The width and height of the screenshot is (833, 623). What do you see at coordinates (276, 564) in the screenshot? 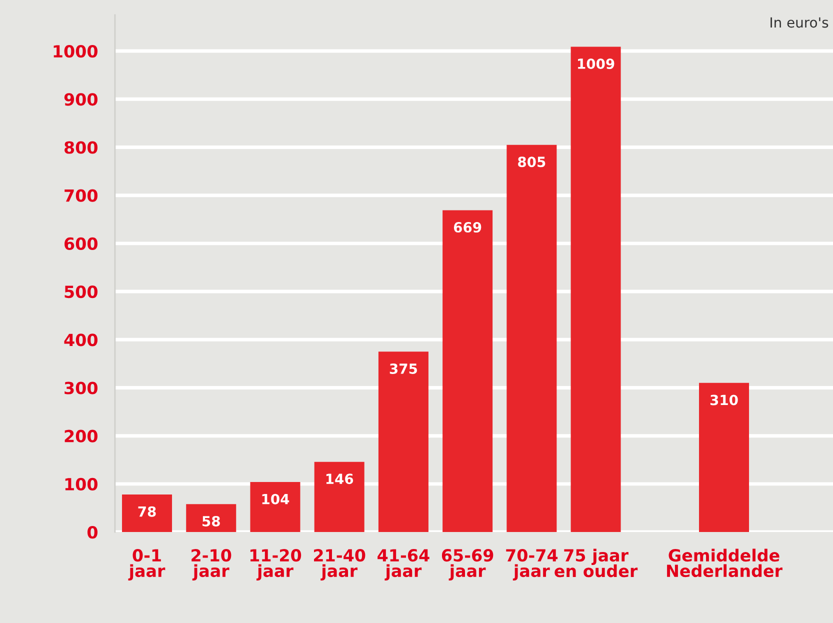
I see `x-tick-label: 11-20 jaar` at bounding box center [276, 564].